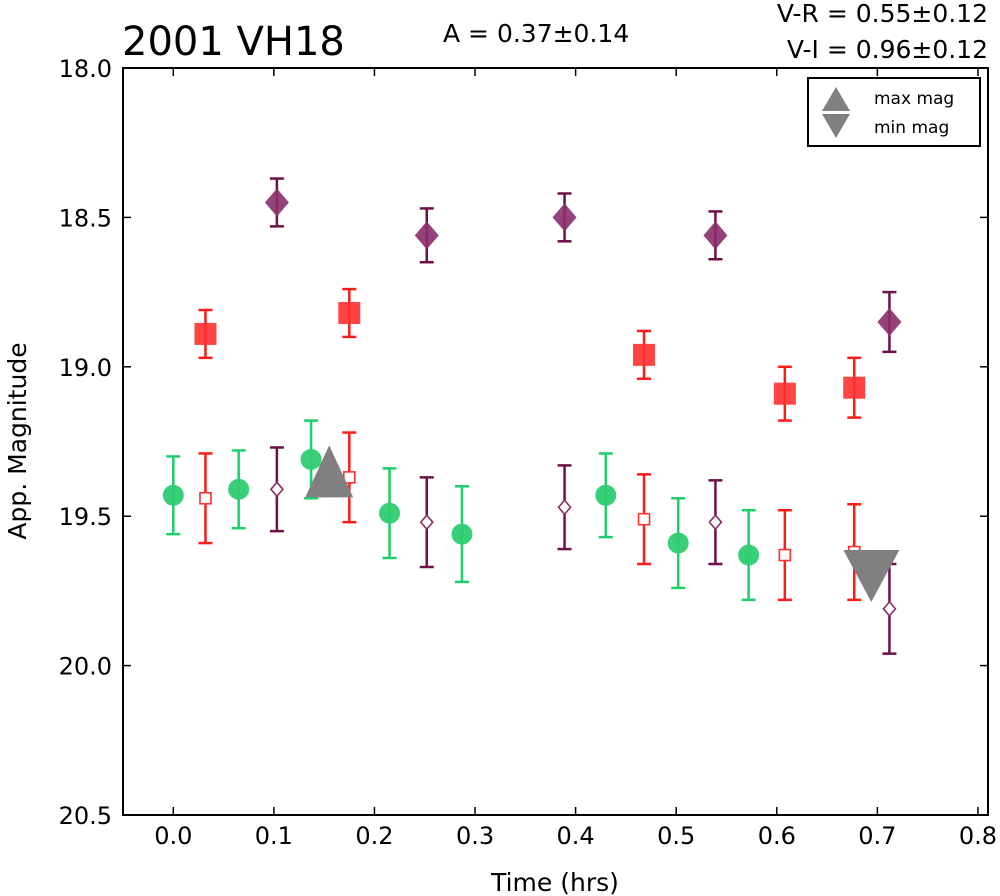  Describe the element at coordinates (836, 126) in the screenshot. I see `min-mag-triangle-icon` at that location.